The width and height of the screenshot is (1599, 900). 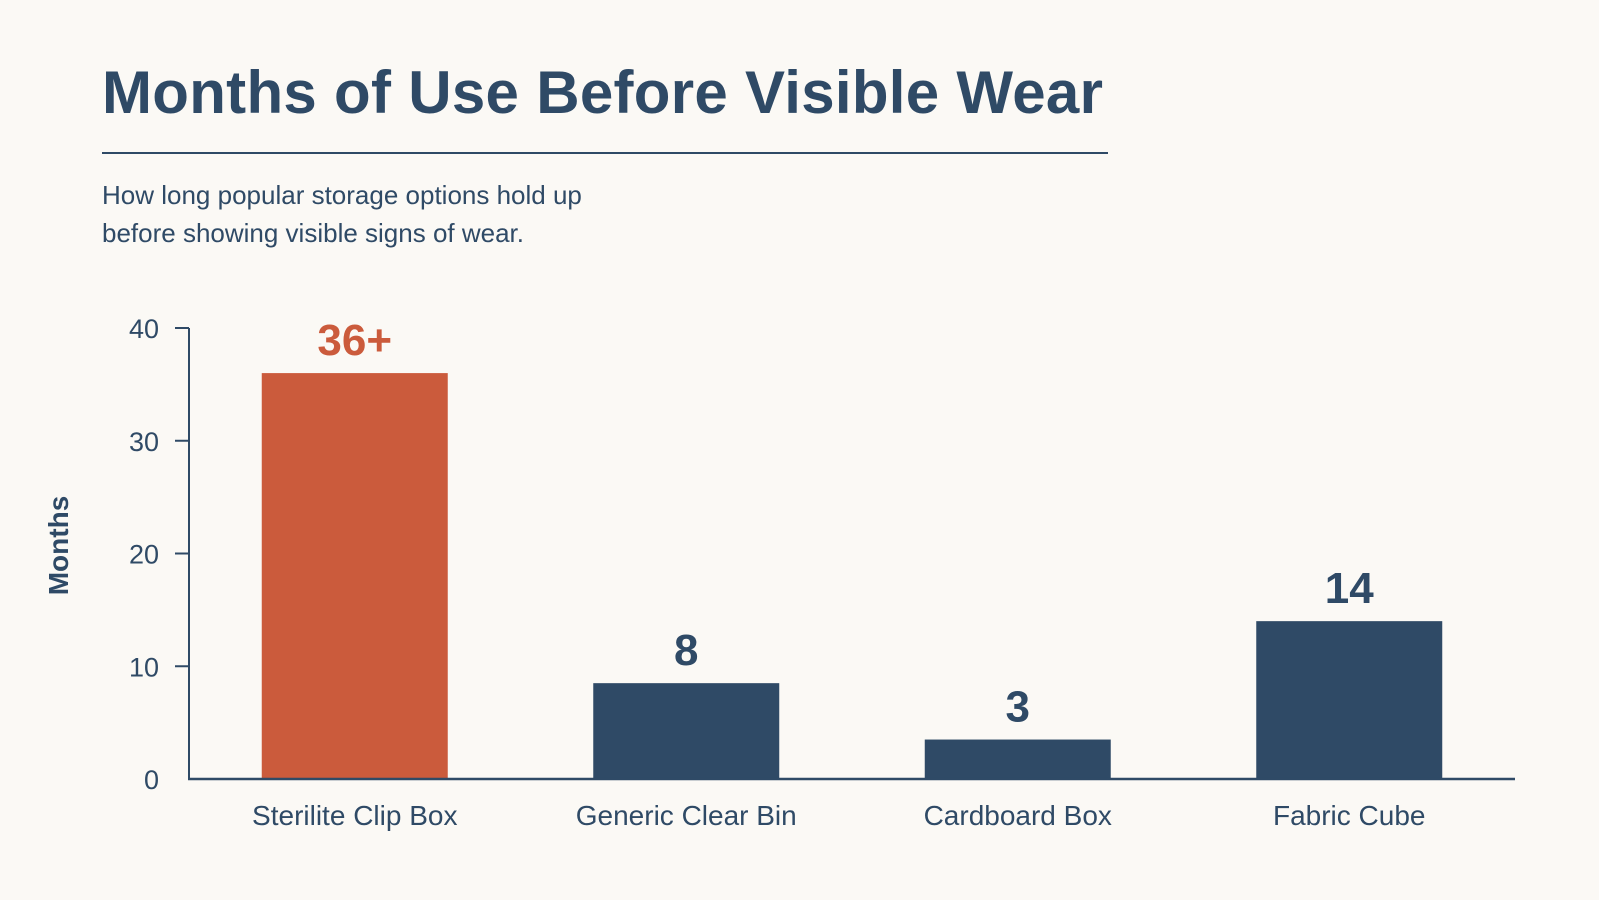 What do you see at coordinates (1349, 815) in the screenshot?
I see `x-tick-label: Fabric Cube` at bounding box center [1349, 815].